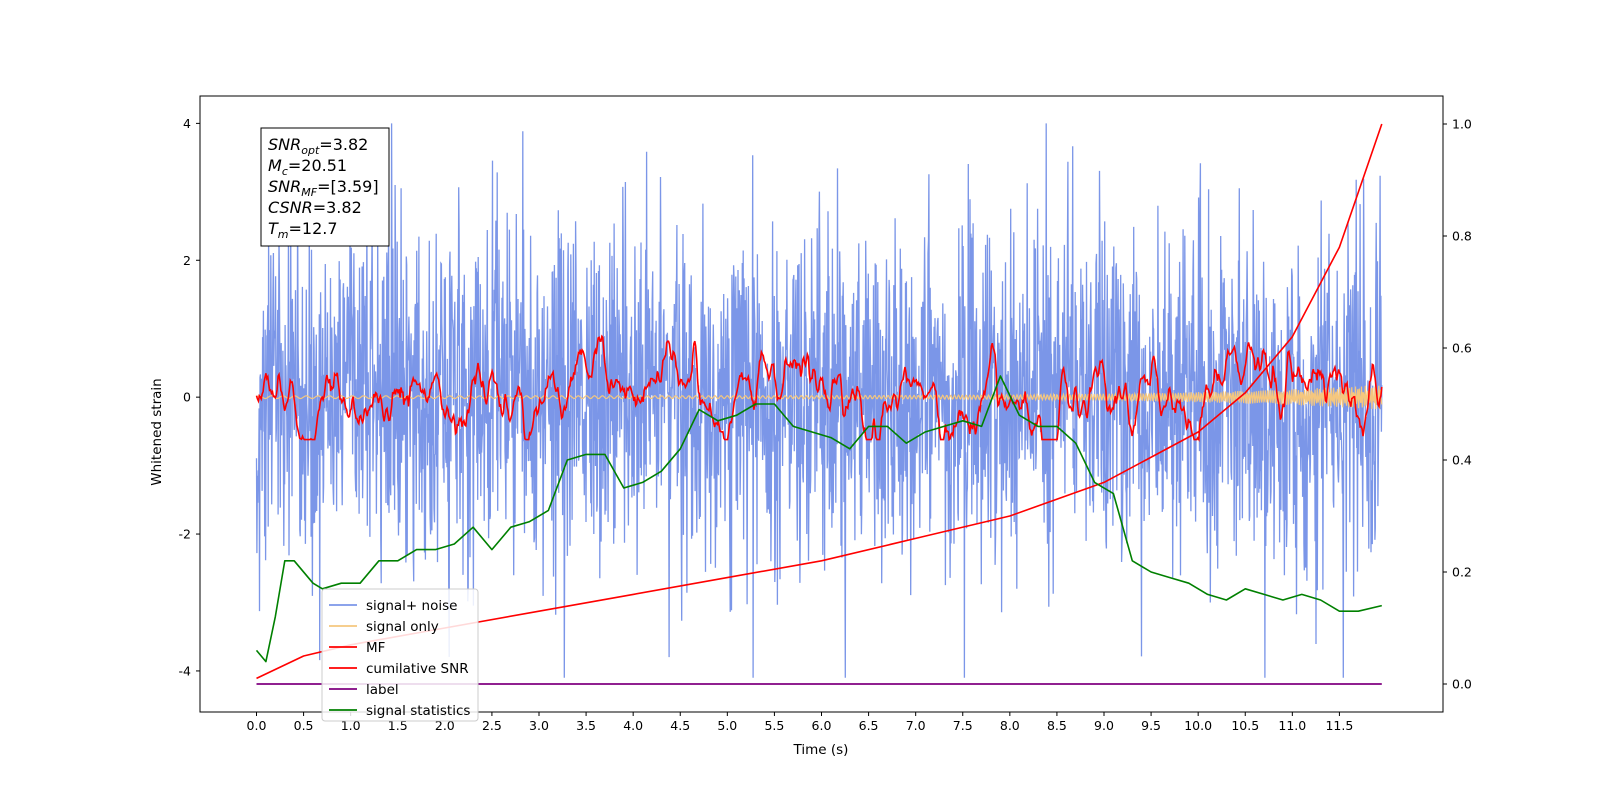 Image resolution: width=1600 pixels, height=800 pixels. I want to click on x-tick-label: 6.0, so click(822, 725).